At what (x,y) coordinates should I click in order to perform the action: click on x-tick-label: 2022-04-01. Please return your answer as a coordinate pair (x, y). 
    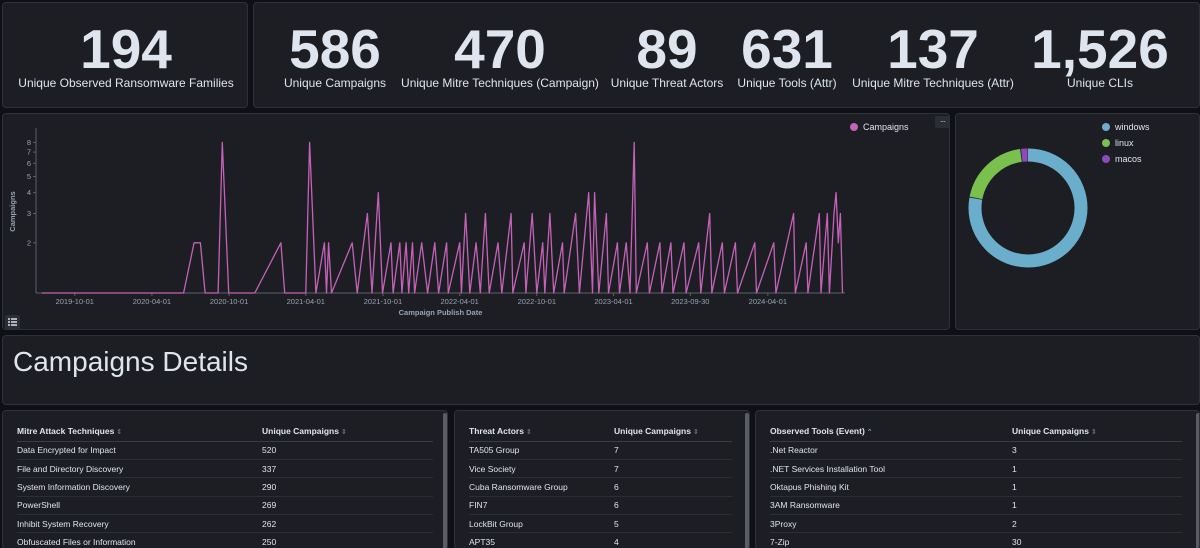
    Looking at the image, I should click on (459, 301).